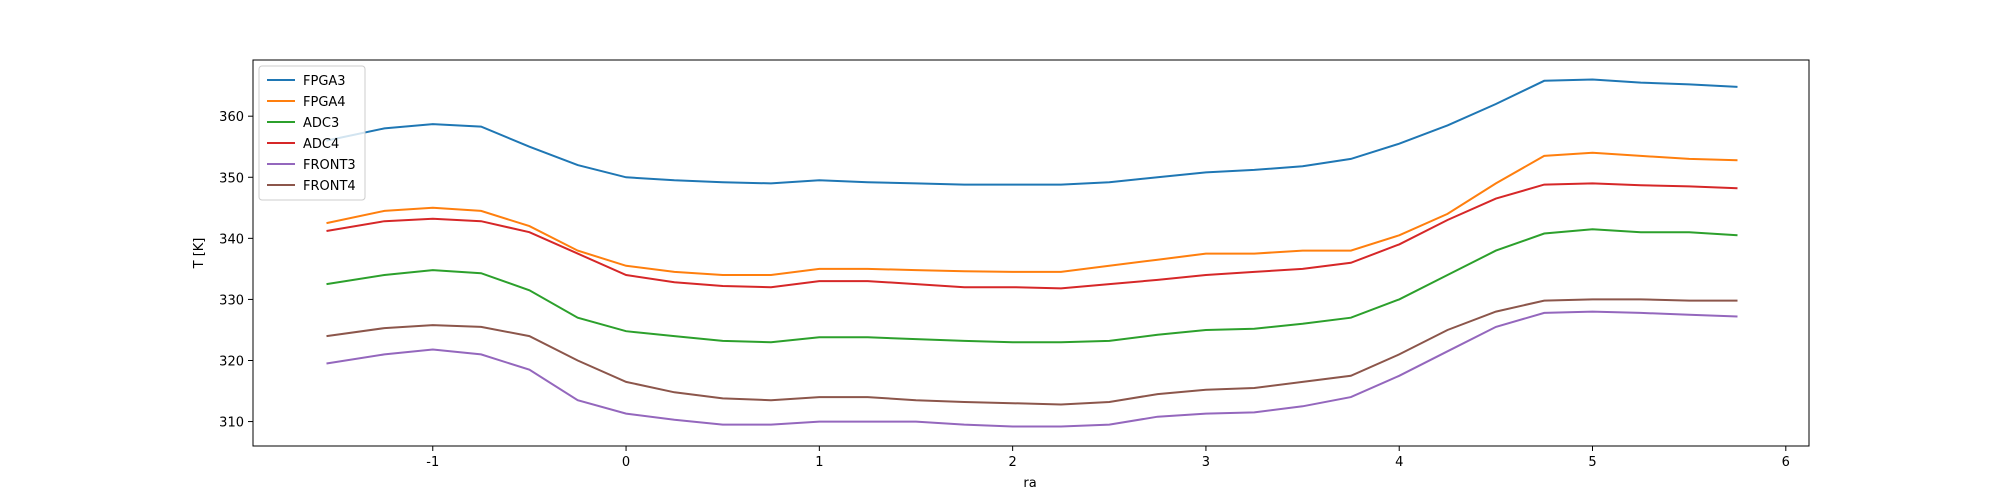  Describe the element at coordinates (329, 165) in the screenshot. I see `legend-label: FRONT3` at that location.